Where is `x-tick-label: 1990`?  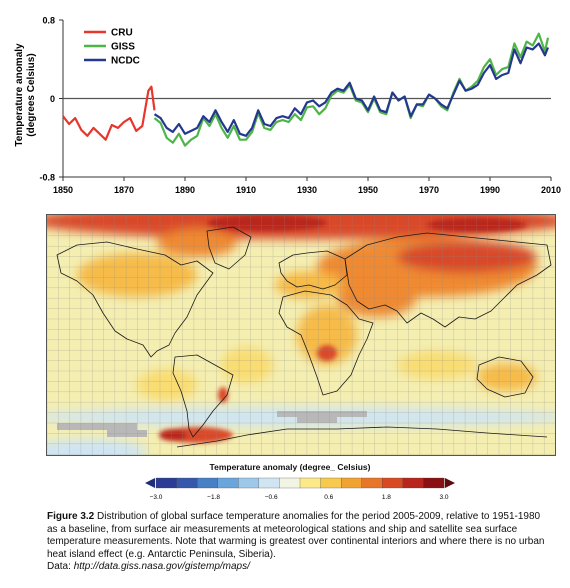
x-tick-label: 1990 is located at coordinates (490, 190).